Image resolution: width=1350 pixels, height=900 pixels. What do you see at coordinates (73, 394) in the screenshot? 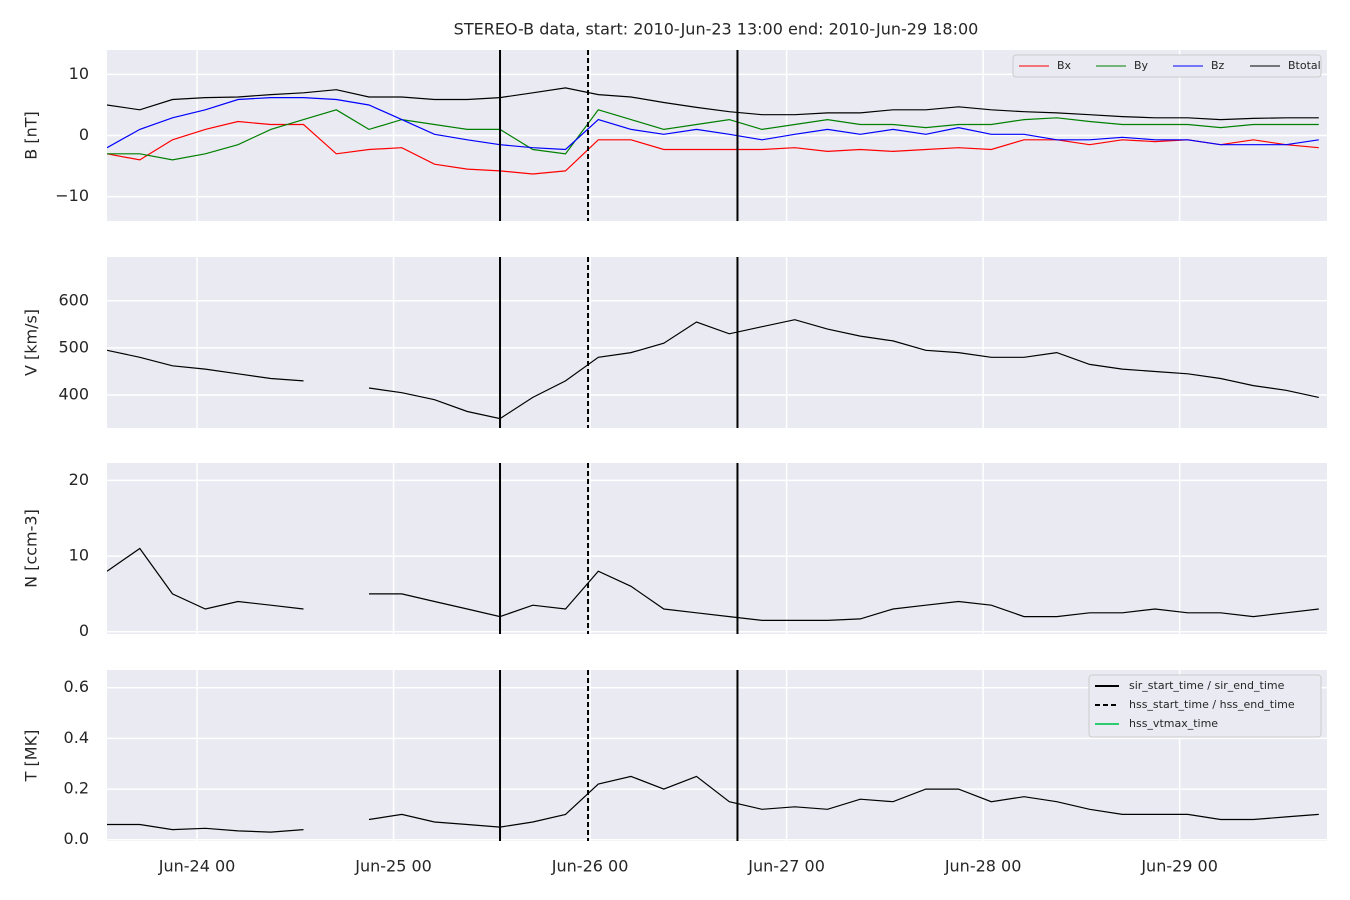
I see `y-tick-label: 400` at bounding box center [73, 394].